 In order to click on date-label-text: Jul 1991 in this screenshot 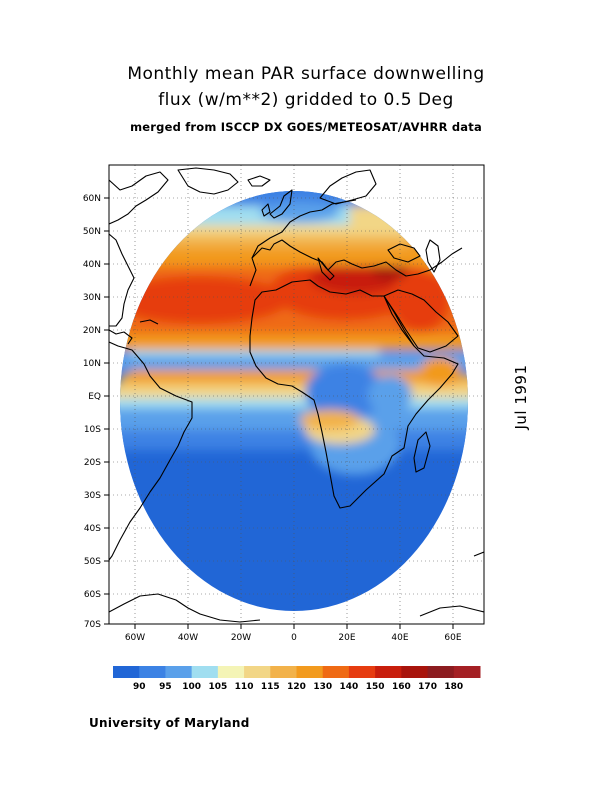, I will do `click(521, 397)`.